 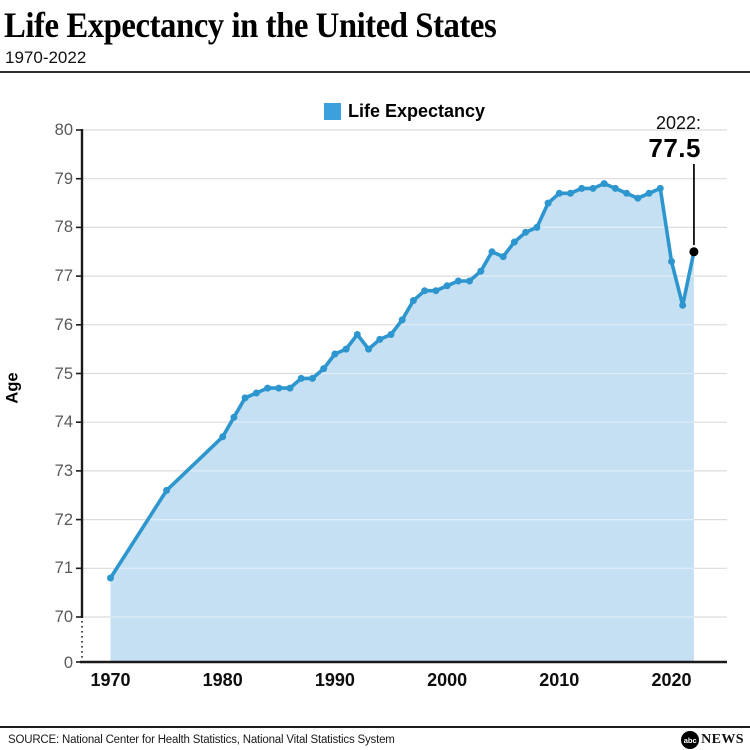 What do you see at coordinates (250, 25) in the screenshot?
I see `page-title: Life Expectancy in the United States` at bounding box center [250, 25].